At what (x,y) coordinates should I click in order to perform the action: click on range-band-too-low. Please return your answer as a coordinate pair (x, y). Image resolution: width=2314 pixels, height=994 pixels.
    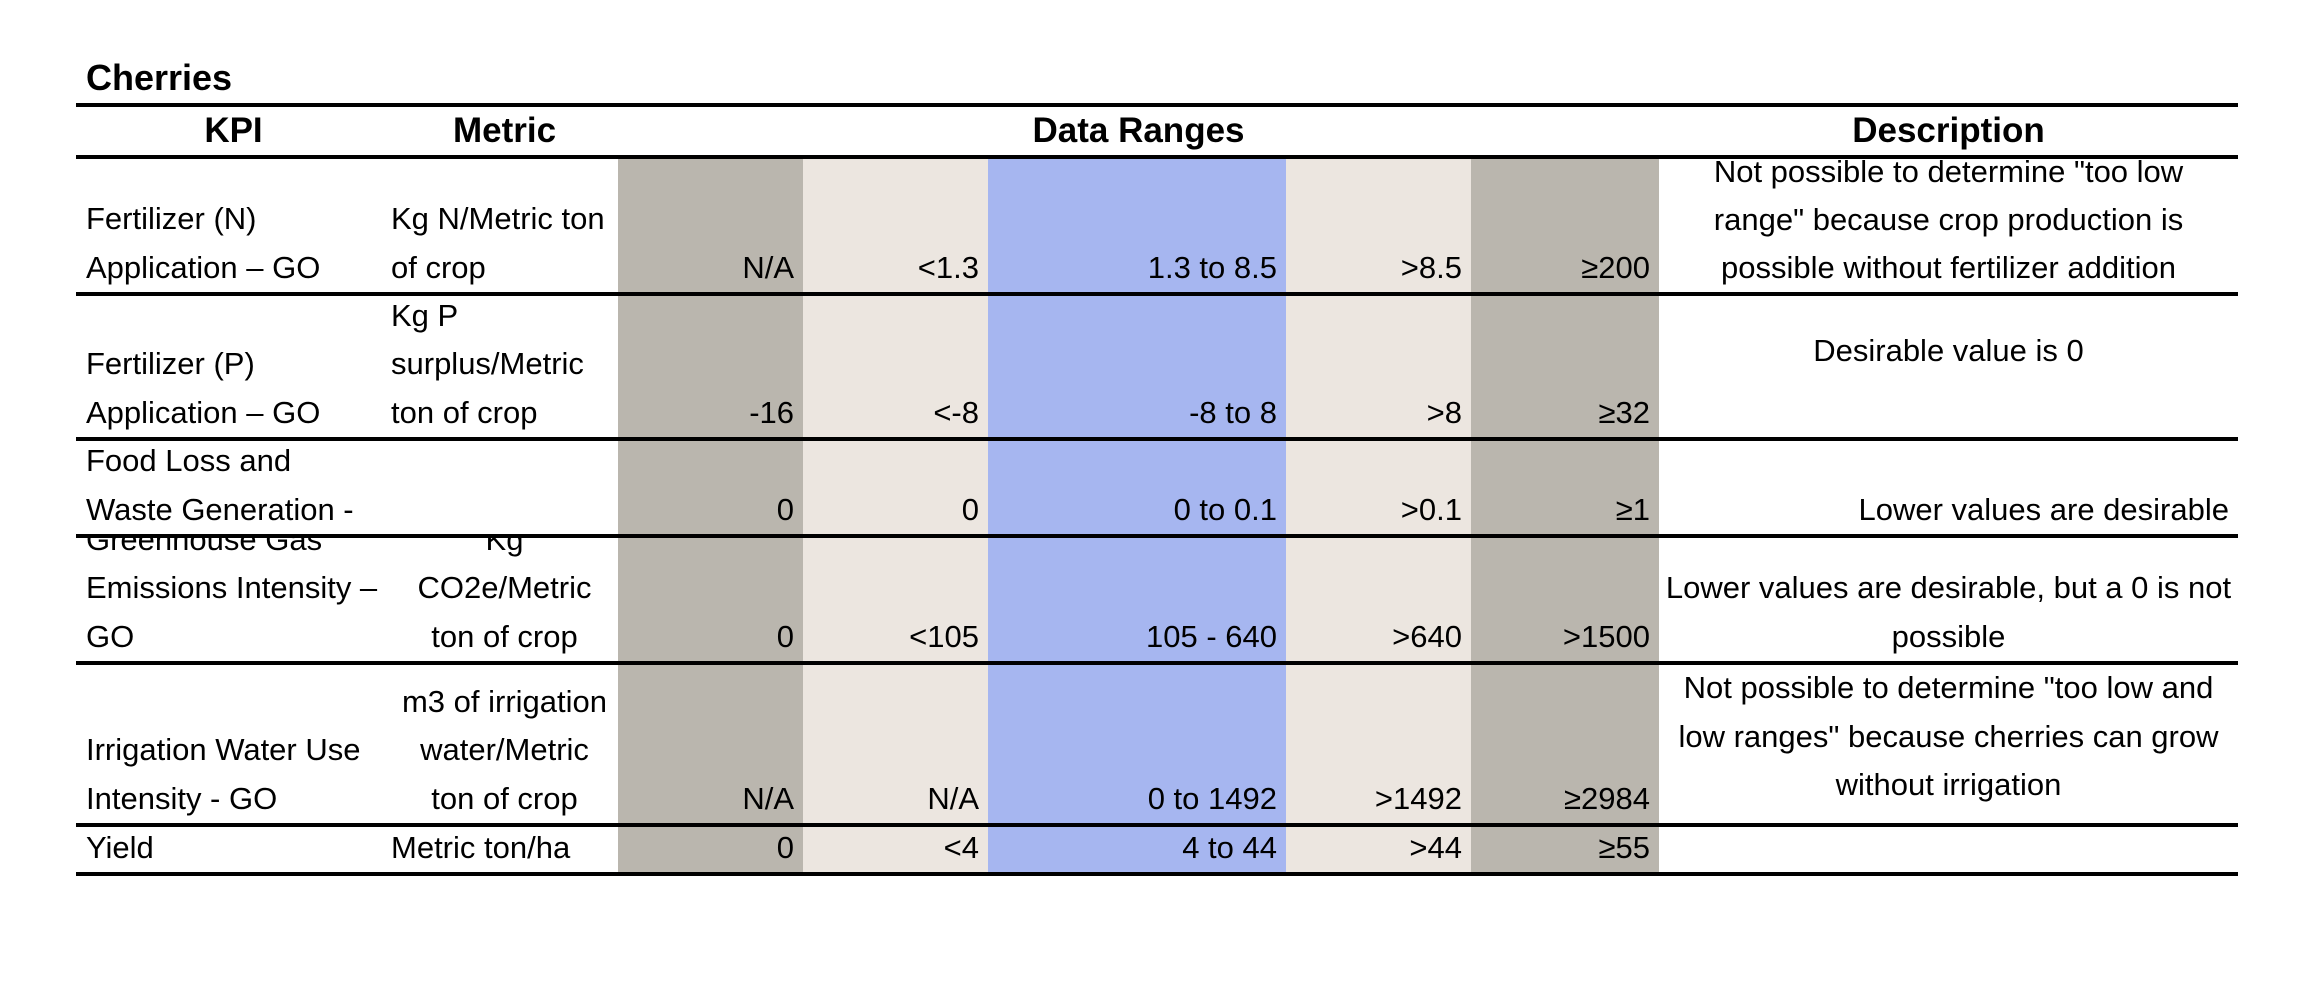
    Looking at the image, I should click on (710, 515).